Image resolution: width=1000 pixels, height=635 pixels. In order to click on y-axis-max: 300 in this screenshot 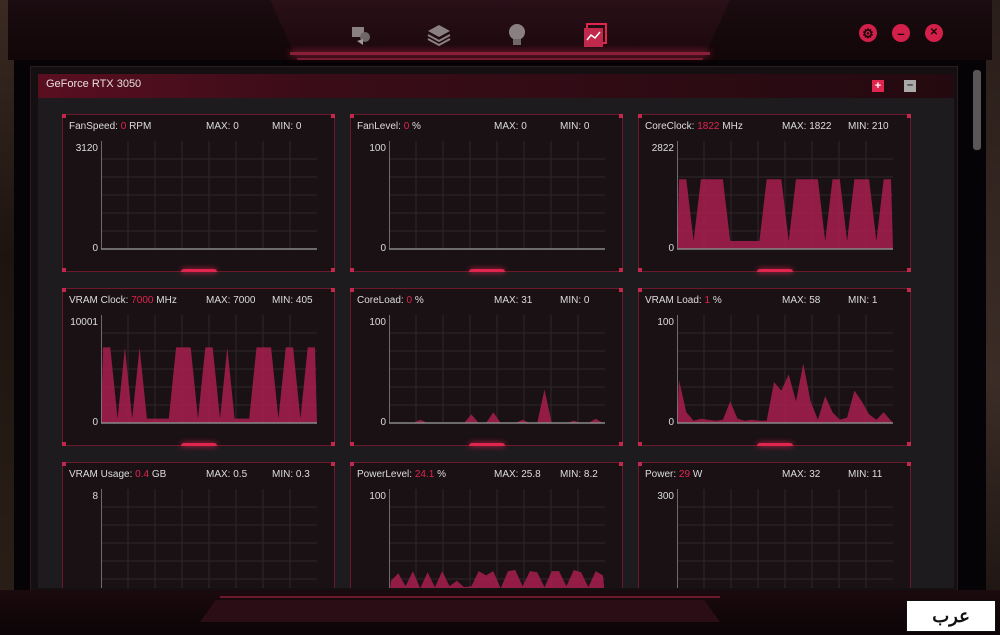, I will do `click(665, 496)`.